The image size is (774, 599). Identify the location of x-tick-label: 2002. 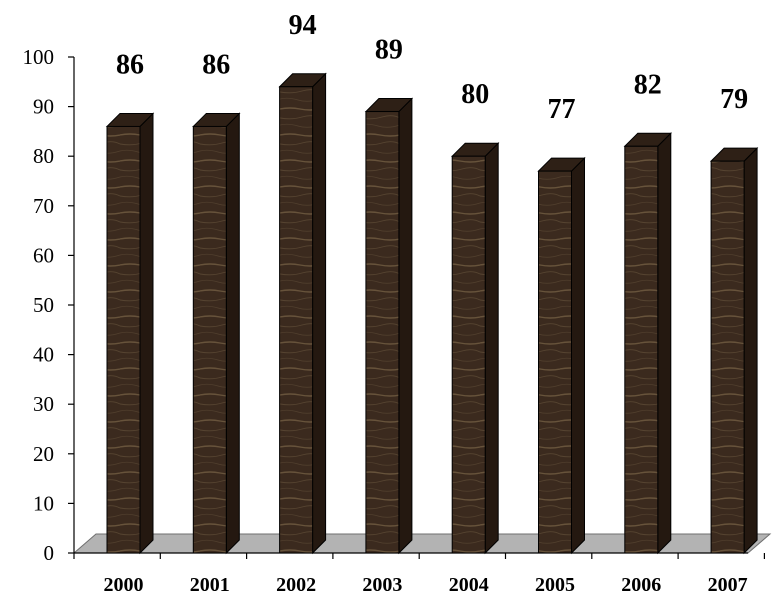
(296, 585).